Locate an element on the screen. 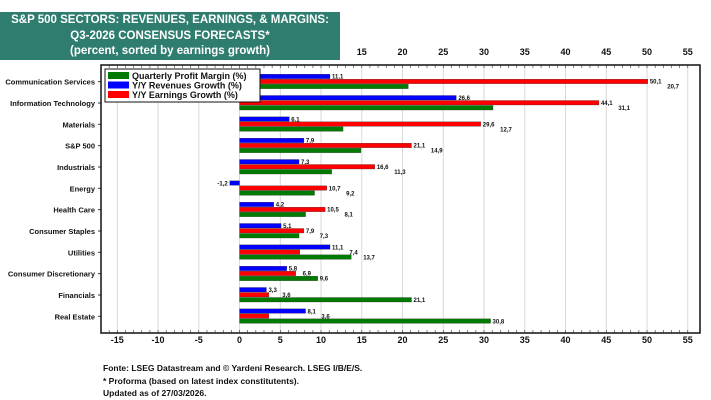 This screenshot has width=711, height=400. data-label: 7,3 is located at coordinates (324, 237).